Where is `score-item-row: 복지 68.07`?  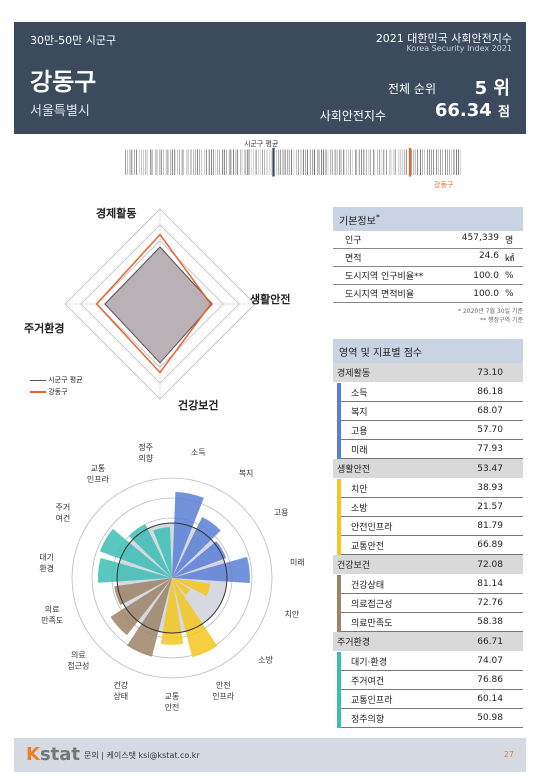
score-item-row: 복지 68.07 is located at coordinates (428, 411).